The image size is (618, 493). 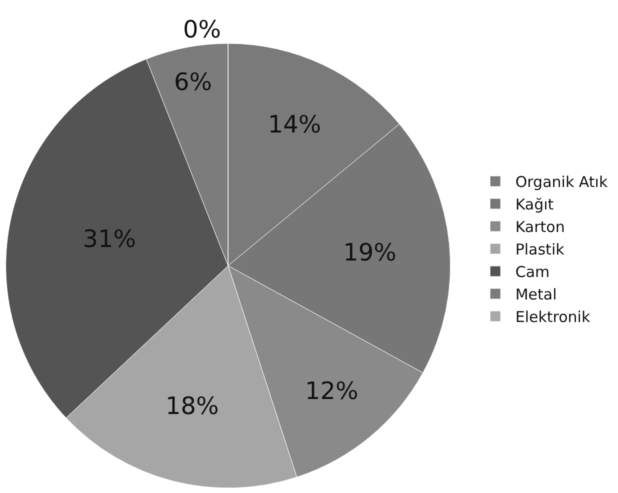 I want to click on data-label: 19%, so click(x=369, y=252).